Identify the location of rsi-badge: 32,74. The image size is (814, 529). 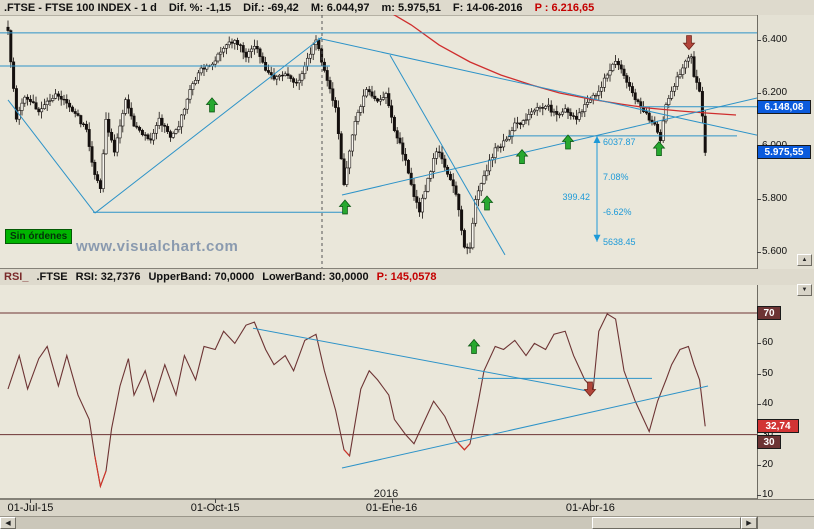
(778, 426).